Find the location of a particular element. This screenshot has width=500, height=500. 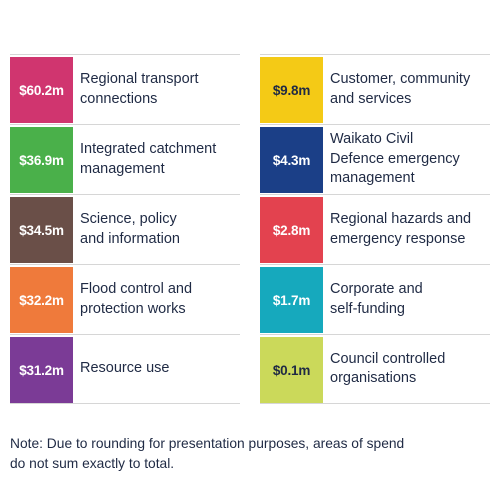

spend-row-resource-use: $31.2m Resource use is located at coordinates (125, 369).